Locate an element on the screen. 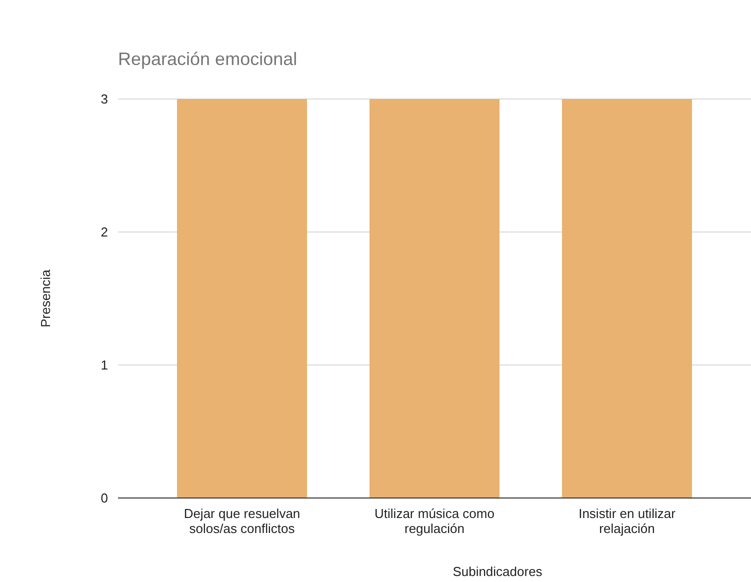 This screenshot has width=751, height=582. y-tick-label: 2 is located at coordinates (104, 232).